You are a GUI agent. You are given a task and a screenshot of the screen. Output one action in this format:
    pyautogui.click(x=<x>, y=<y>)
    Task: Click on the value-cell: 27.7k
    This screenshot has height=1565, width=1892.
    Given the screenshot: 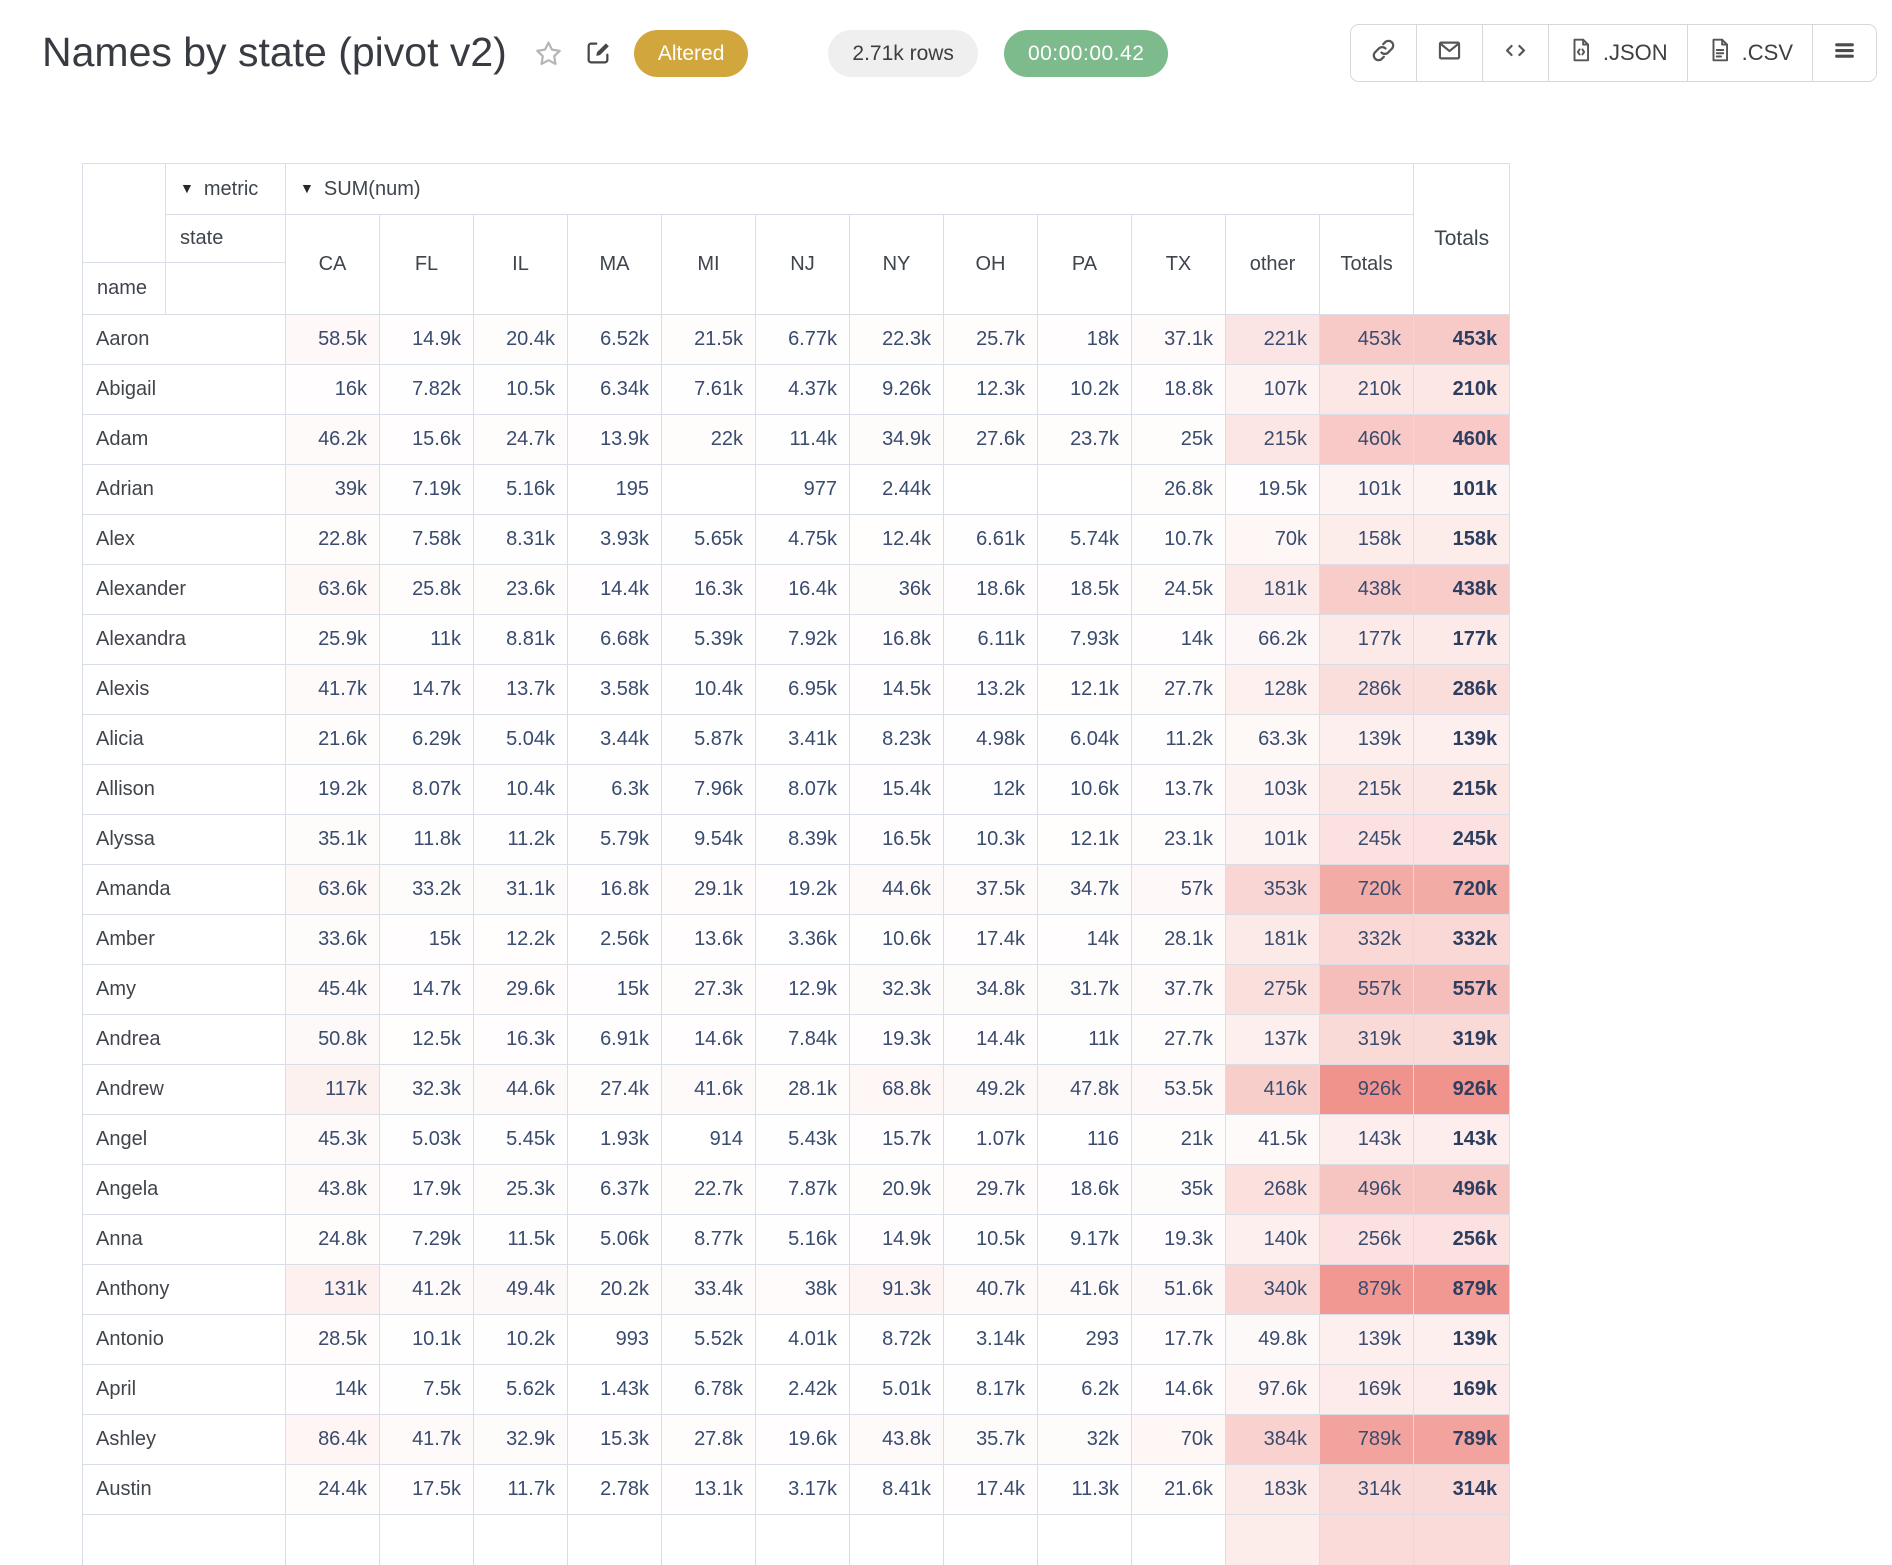 What is the action you would take?
    pyautogui.click(x=1178, y=1039)
    